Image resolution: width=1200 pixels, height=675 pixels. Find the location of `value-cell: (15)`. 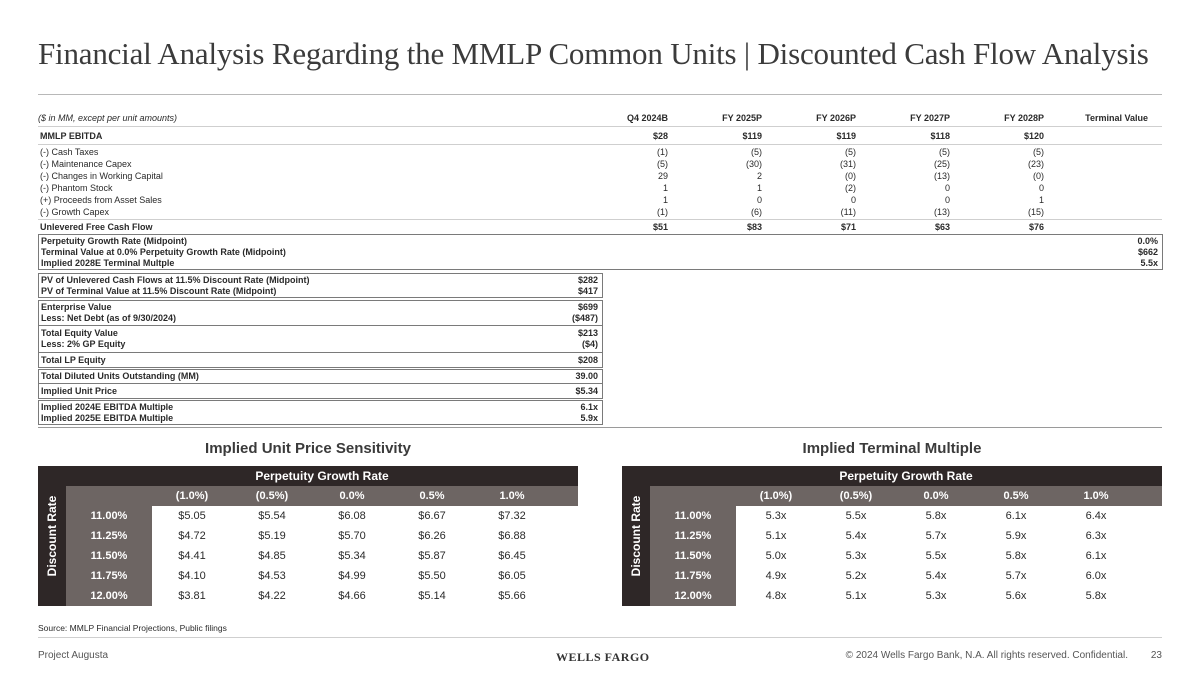

value-cell: (15) is located at coordinates (1035, 212).